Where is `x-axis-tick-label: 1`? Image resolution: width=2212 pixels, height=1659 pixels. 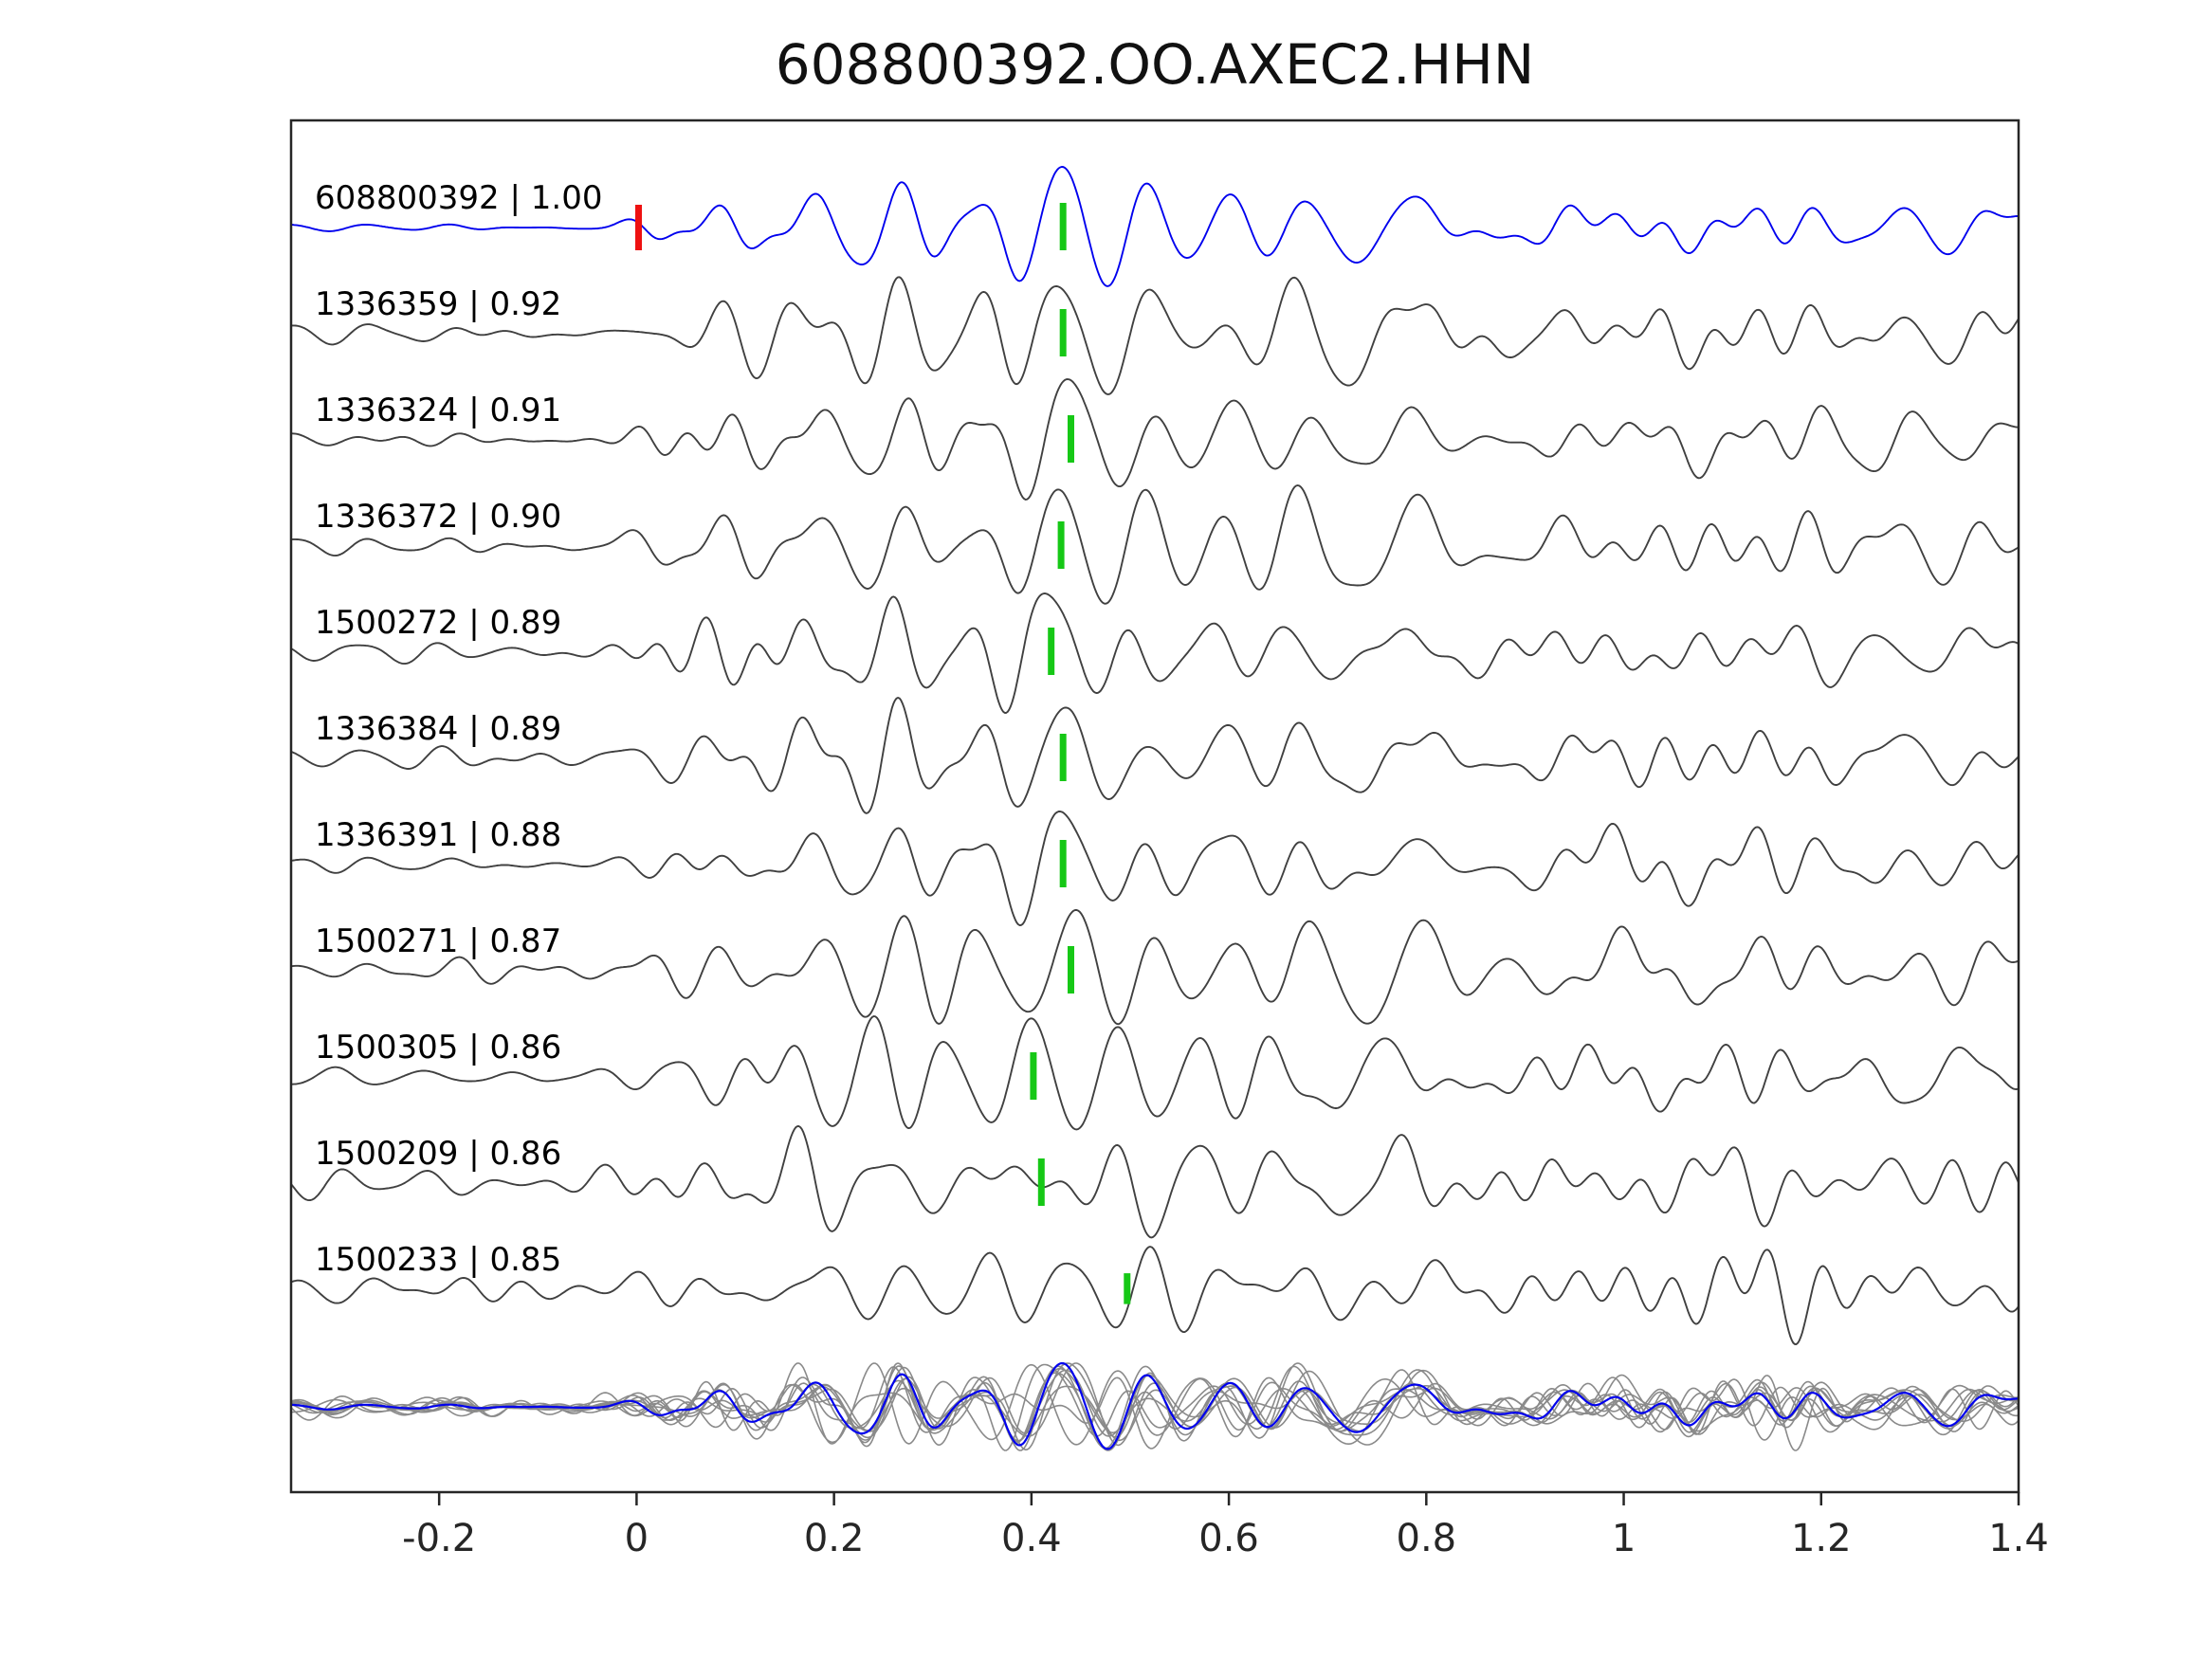
x-axis-tick-label: 1 is located at coordinates (1624, 1538).